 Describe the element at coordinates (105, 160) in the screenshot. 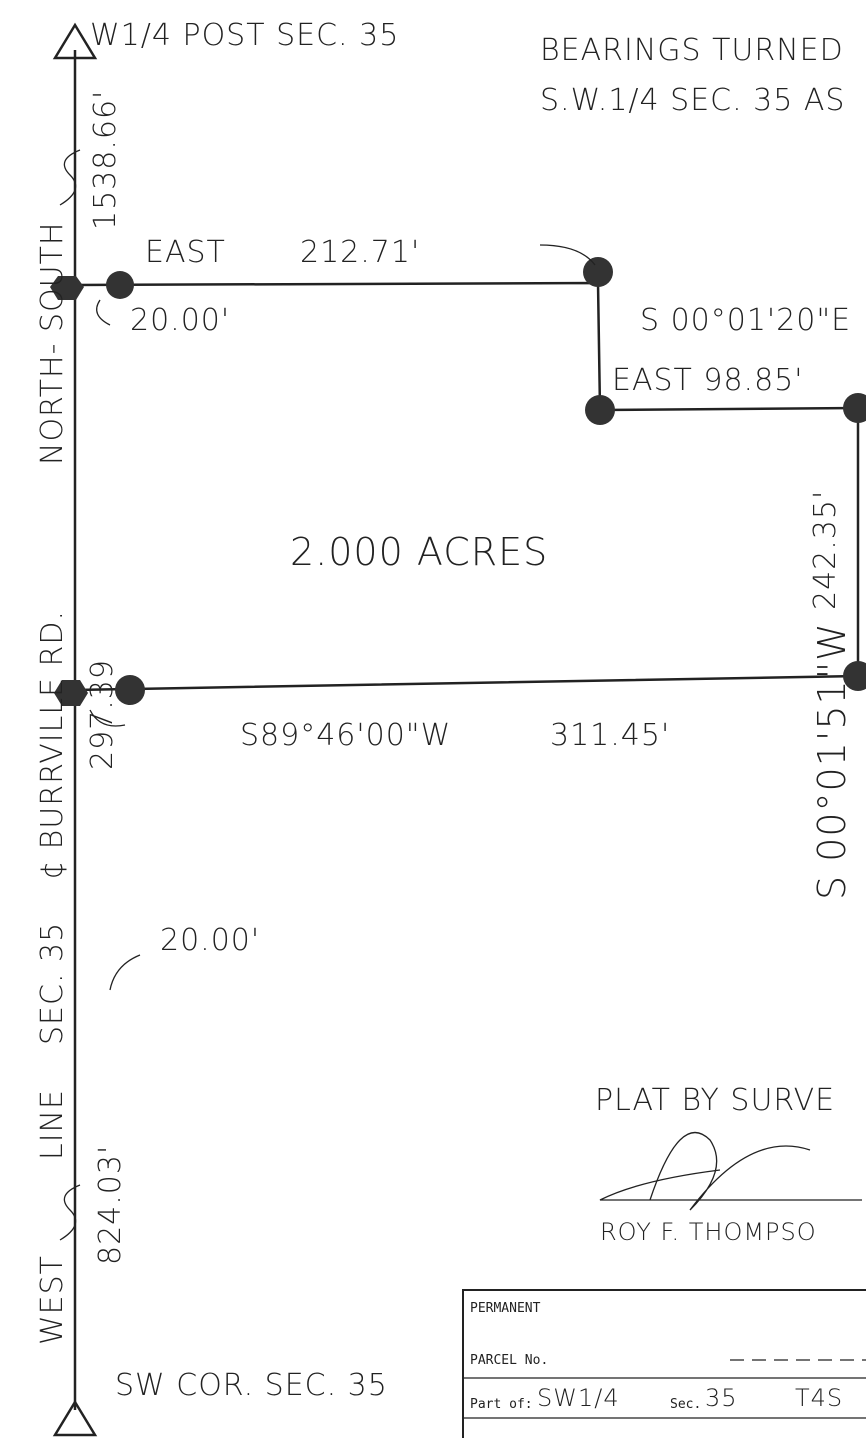

I see `distance: 1538.66'` at that location.